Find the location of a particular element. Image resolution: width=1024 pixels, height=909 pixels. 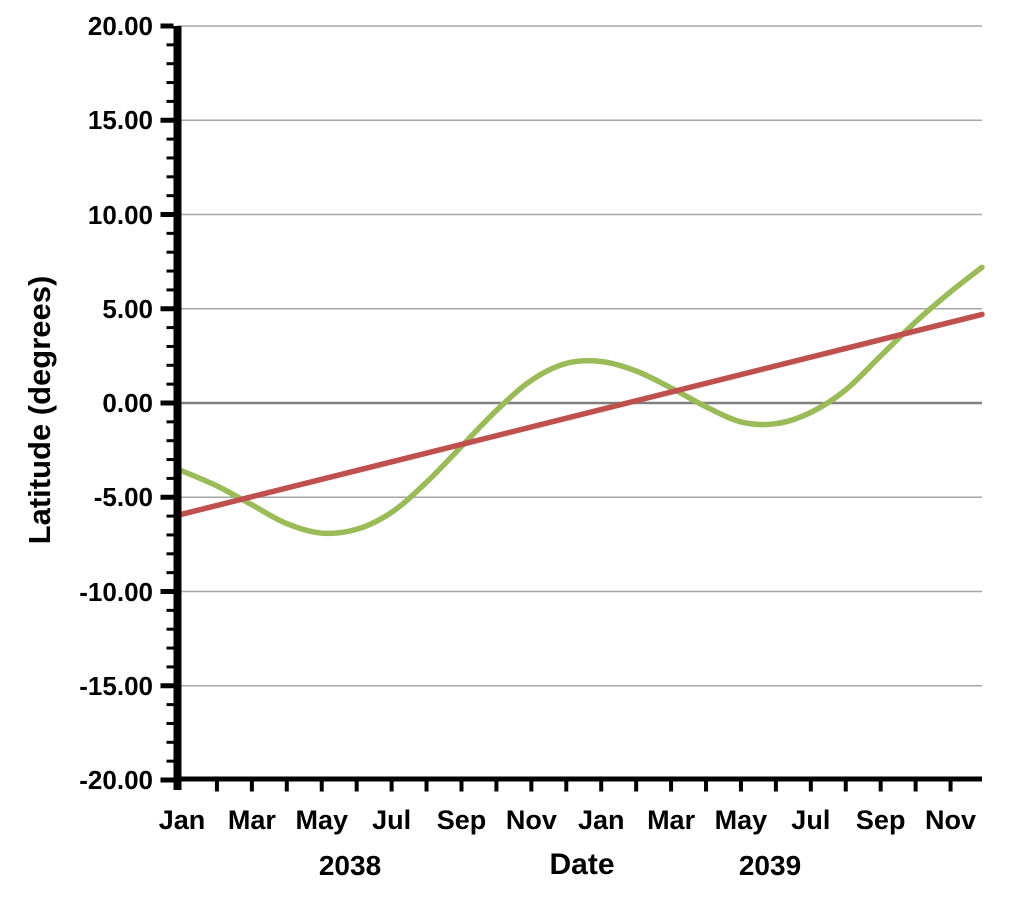

y-axis-title: Latitude (degrees) is located at coordinates (39, 410).